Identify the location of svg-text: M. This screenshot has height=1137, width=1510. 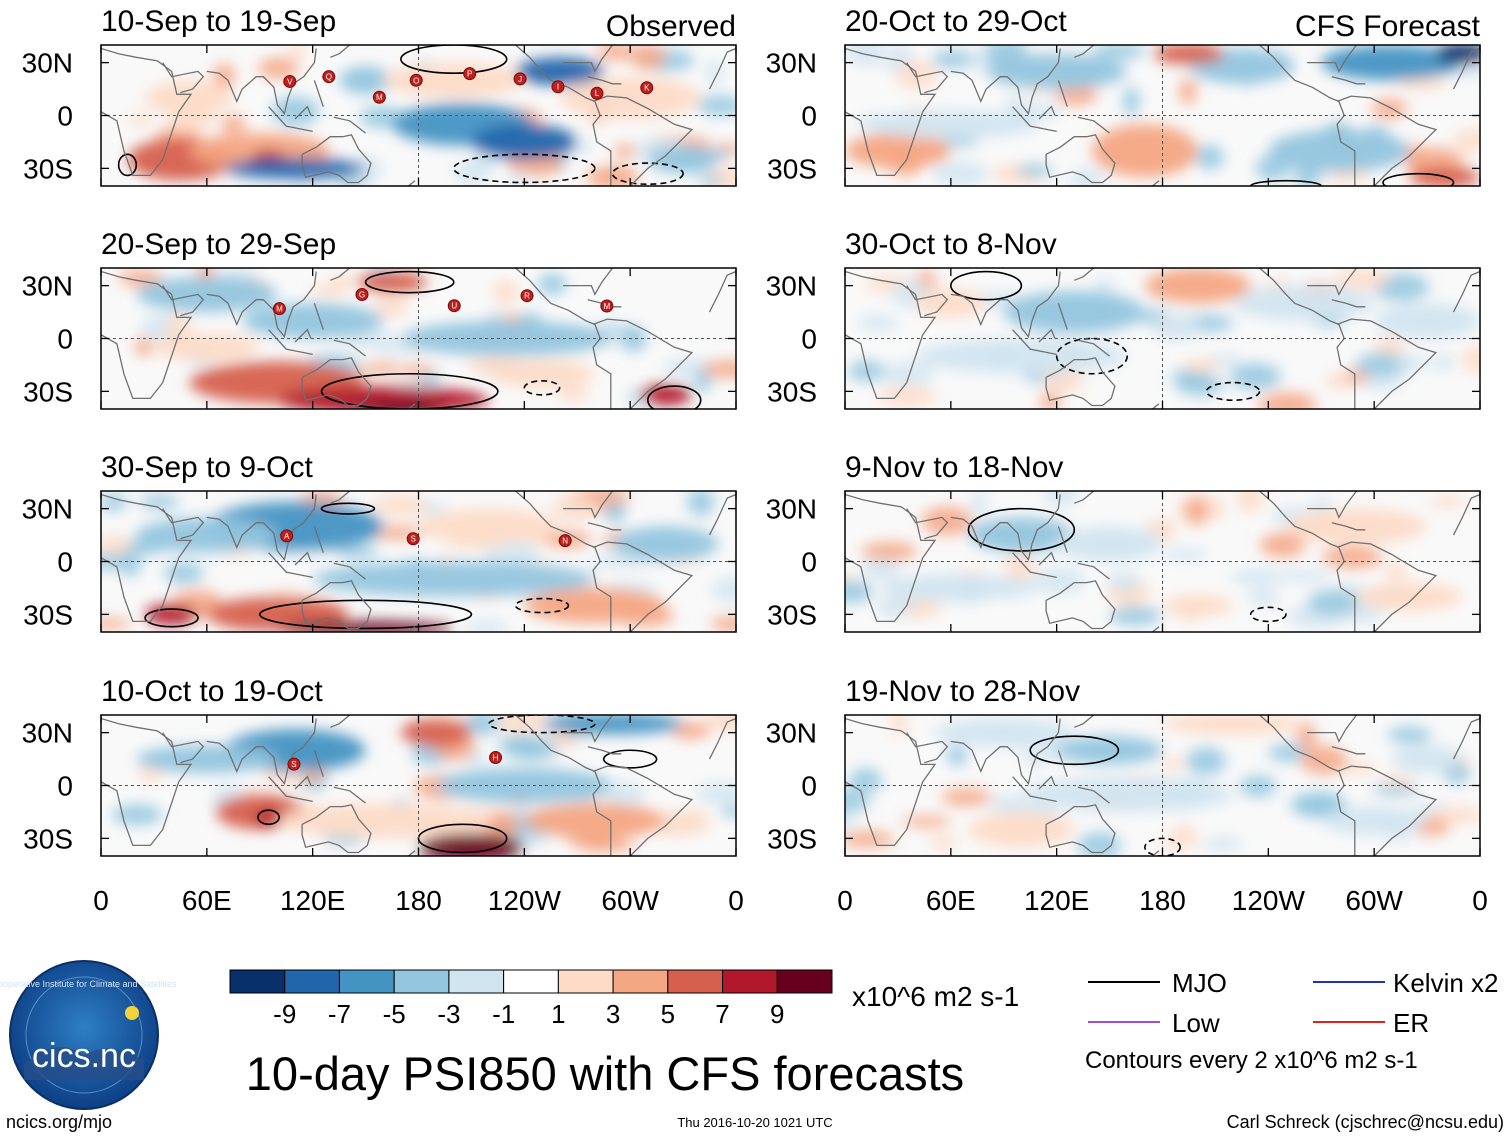
(607, 306).